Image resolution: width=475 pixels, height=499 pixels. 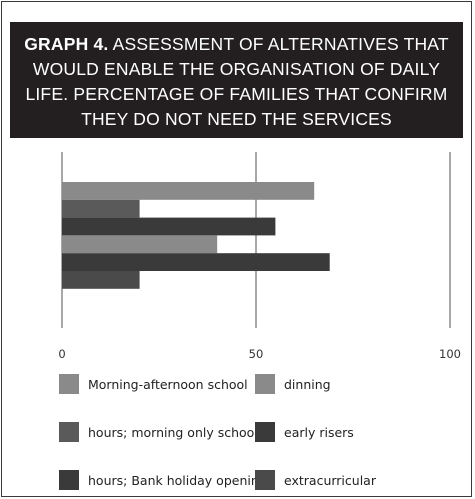 I want to click on x-tick-label-50: 50, so click(x=256, y=354).